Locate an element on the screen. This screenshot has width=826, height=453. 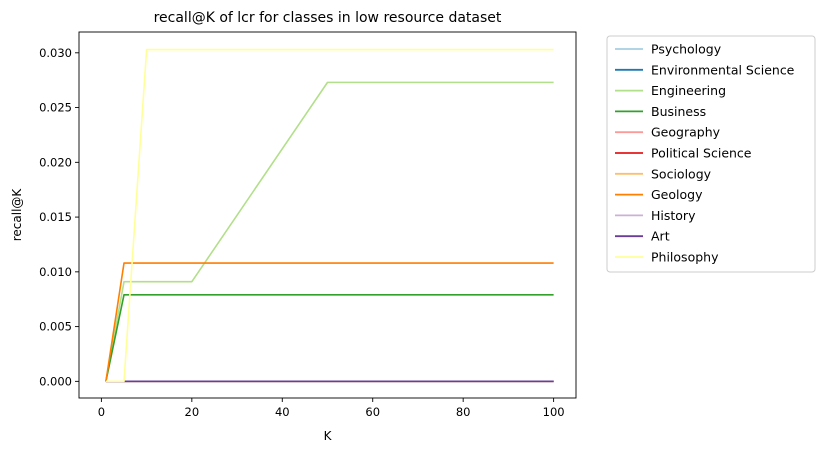
legend-label-6: Sociology is located at coordinates (681, 173).